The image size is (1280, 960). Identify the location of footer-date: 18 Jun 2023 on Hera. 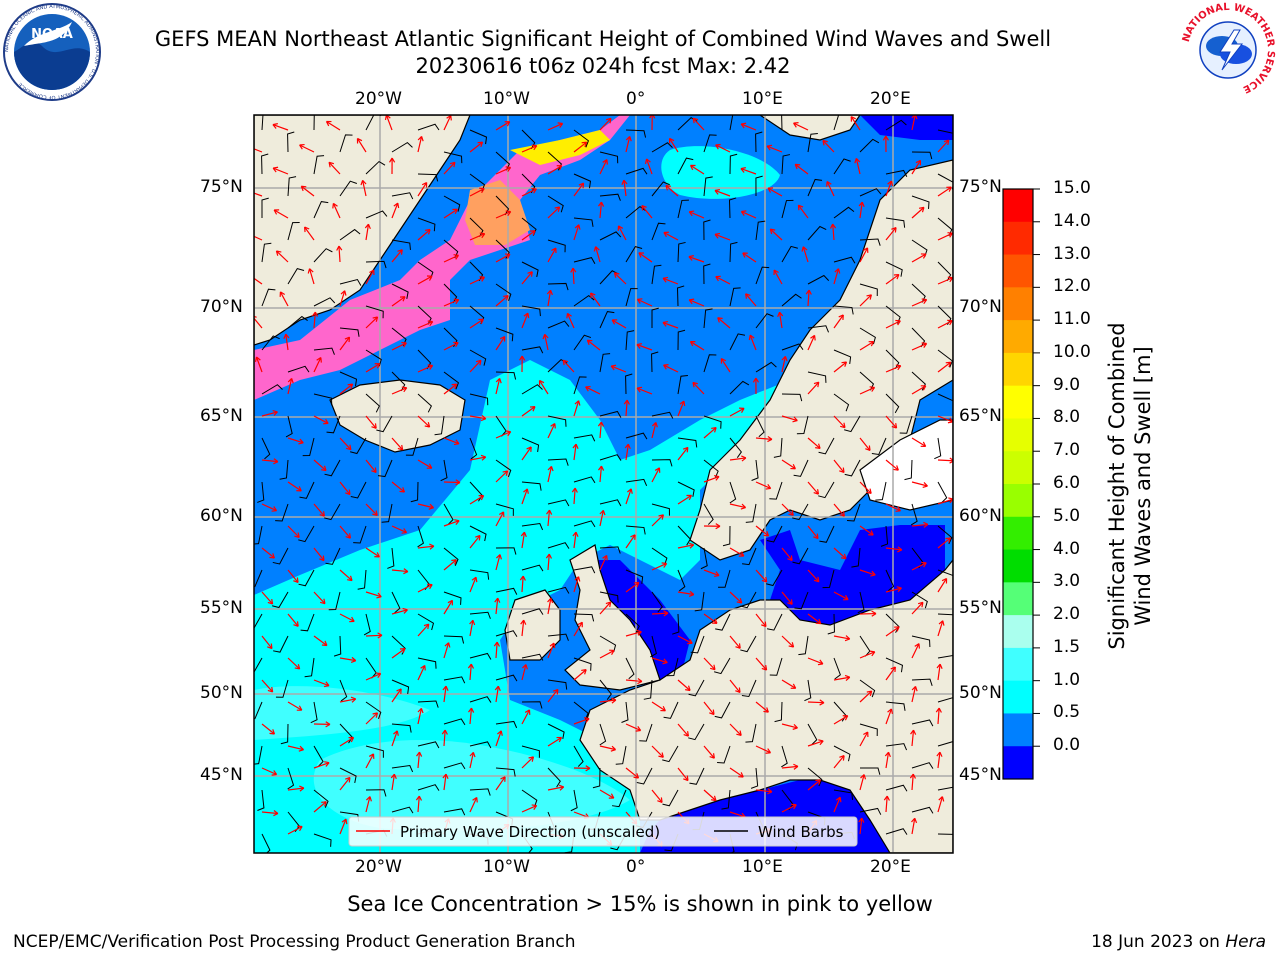
(1178, 942).